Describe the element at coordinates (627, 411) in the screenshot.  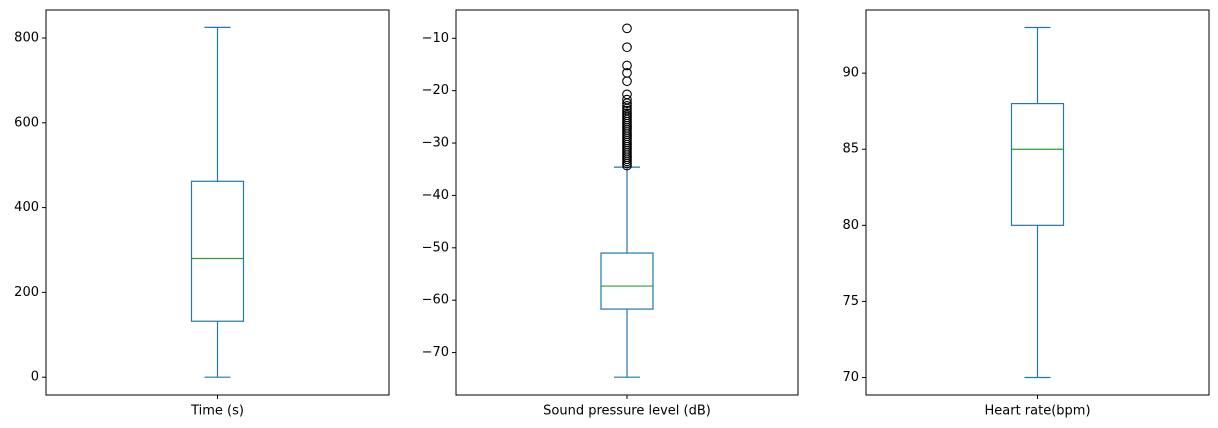
I see `x-axis-label: Sound pressure level (dB)` at that location.